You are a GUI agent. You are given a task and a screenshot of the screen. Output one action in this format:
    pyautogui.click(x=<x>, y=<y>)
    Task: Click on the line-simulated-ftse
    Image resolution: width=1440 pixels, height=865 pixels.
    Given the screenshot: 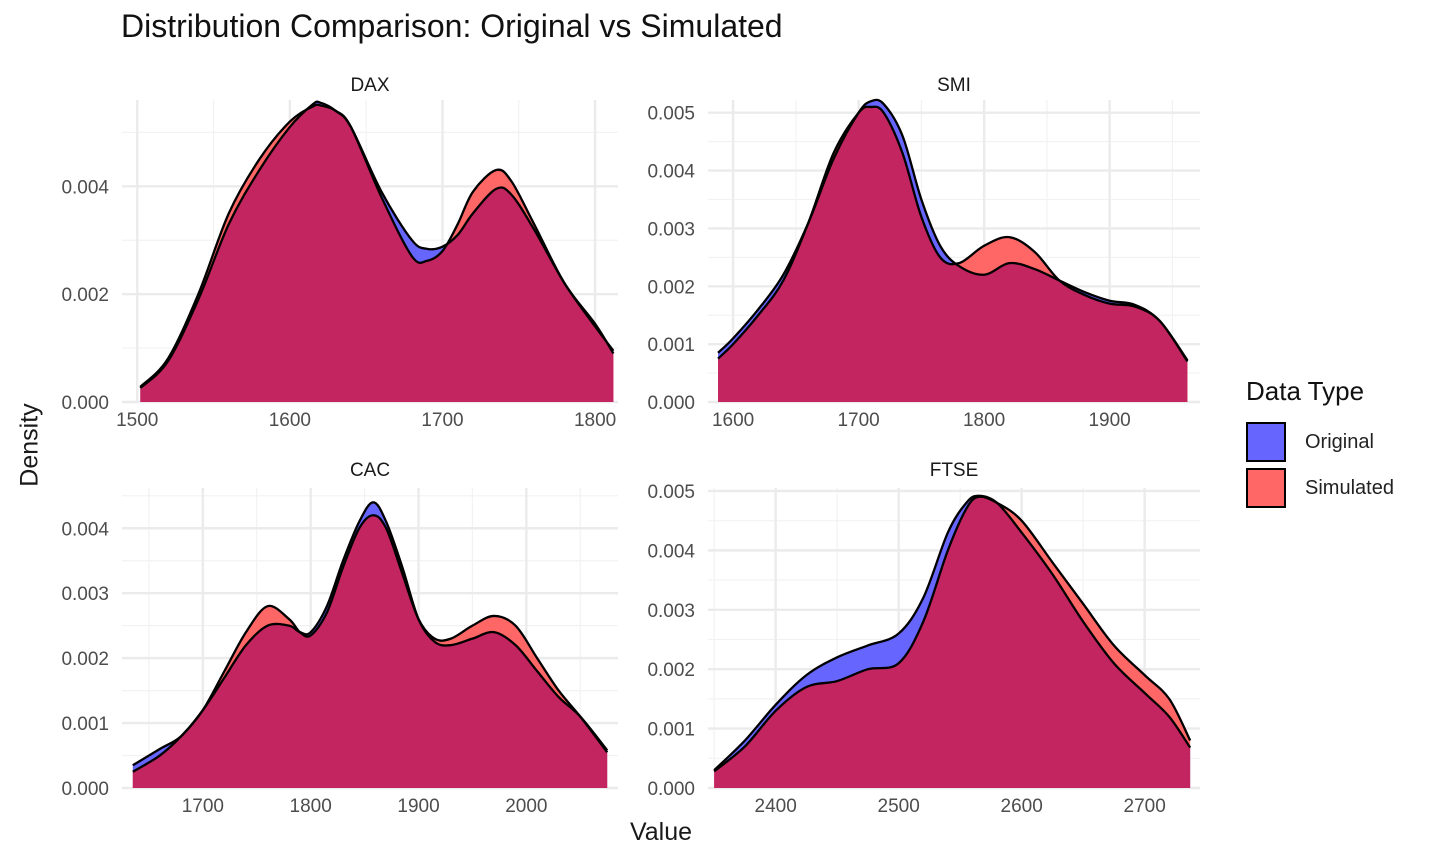 What is the action you would take?
    pyautogui.click(x=952, y=634)
    